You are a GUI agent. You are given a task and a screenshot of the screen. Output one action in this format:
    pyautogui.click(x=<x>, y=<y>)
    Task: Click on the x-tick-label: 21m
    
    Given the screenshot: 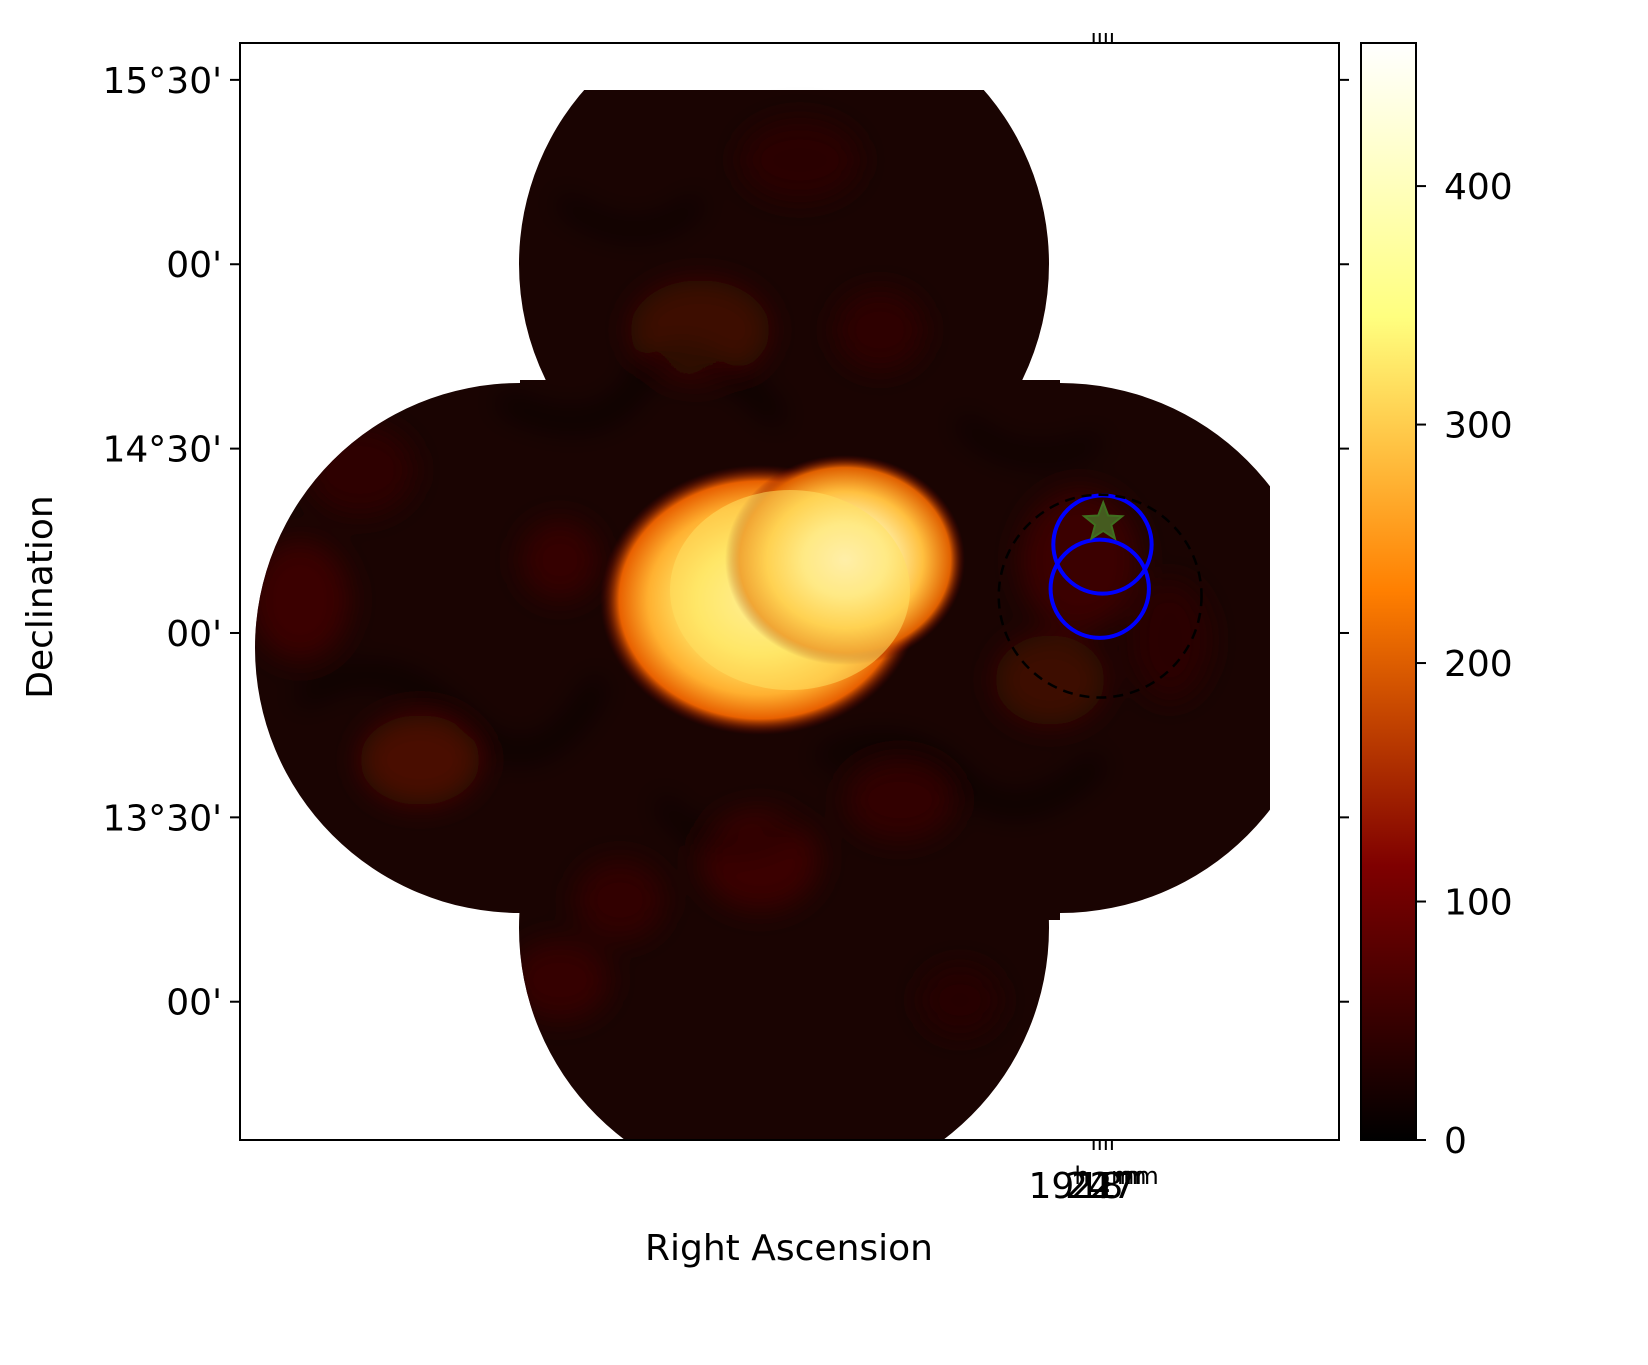 What is the action you would take?
    pyautogui.click(x=1105, y=1184)
    